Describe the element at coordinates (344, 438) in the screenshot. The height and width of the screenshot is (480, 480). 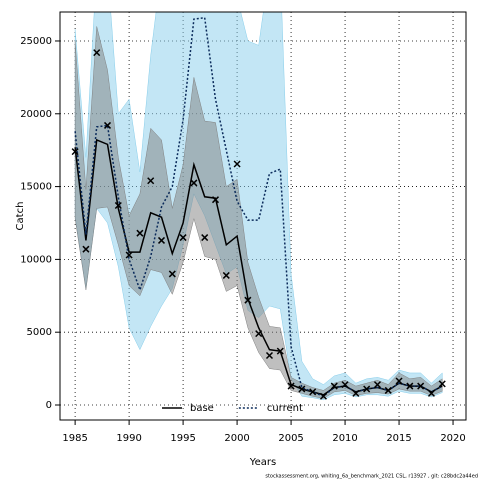
I see `x-tick-label: 2010` at that location.